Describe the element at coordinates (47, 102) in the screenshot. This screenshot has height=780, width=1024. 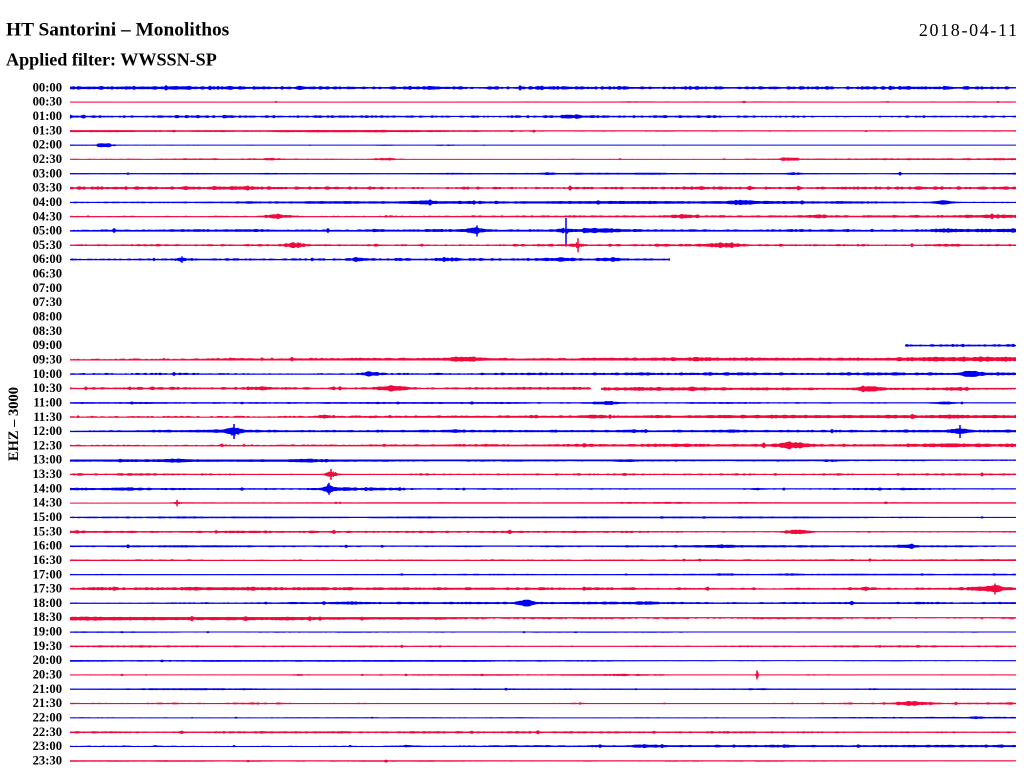
I see `svg-text: 00:30` at that location.